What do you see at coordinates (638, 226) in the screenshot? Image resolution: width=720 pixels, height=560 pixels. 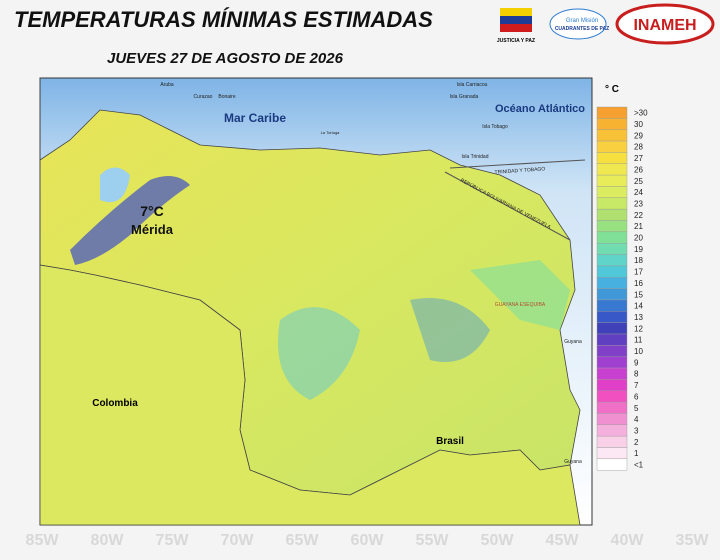 I see `legend-label: 21` at bounding box center [638, 226].